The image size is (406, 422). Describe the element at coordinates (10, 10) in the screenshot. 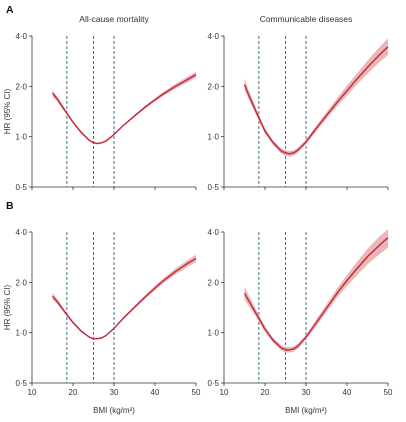

I see `panel-letter: A` at that location.